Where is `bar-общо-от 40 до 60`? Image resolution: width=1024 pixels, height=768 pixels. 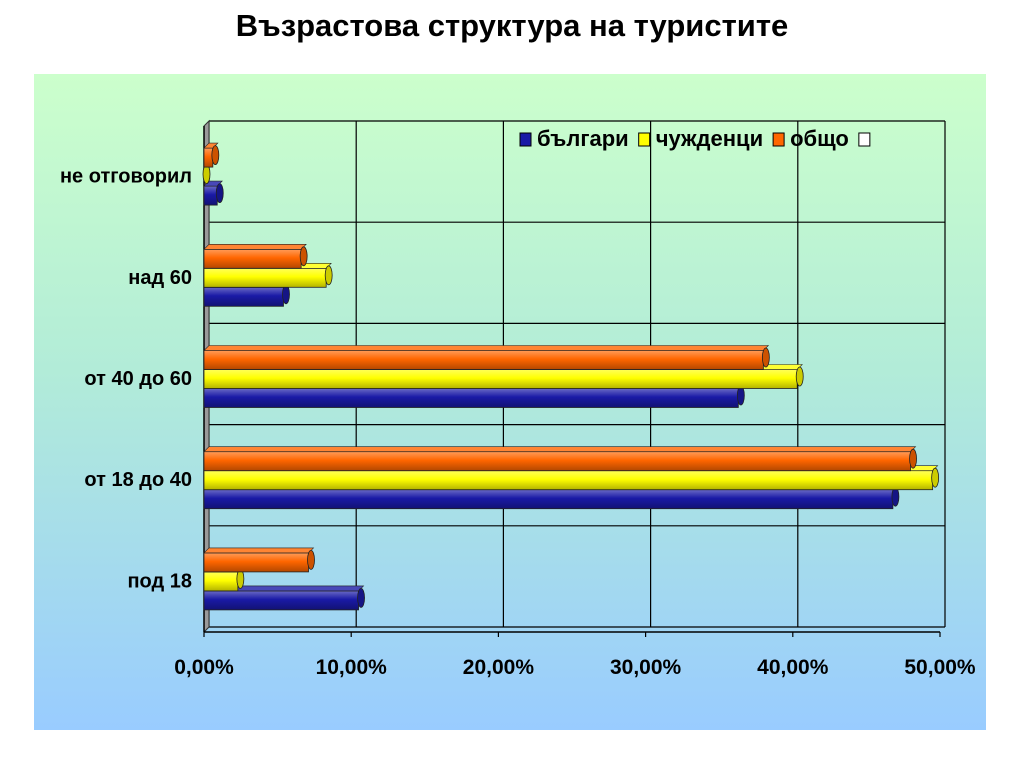
bar-общо-от 40 до 60 is located at coordinates (486, 357).